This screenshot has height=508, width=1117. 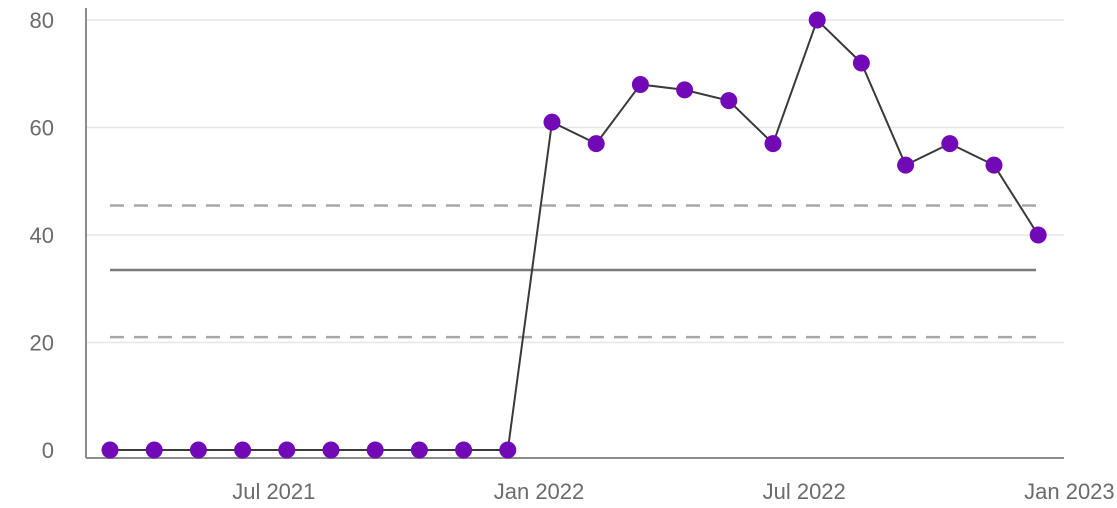 What do you see at coordinates (273, 491) in the screenshot?
I see `x-tick-label: Jul 2021` at bounding box center [273, 491].